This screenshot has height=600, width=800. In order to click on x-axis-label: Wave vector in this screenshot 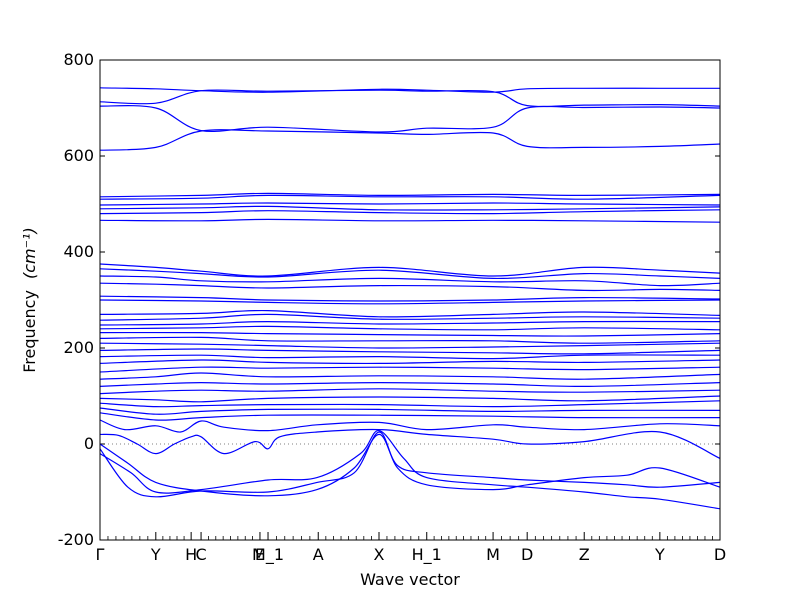, I will do `click(410, 579)`.